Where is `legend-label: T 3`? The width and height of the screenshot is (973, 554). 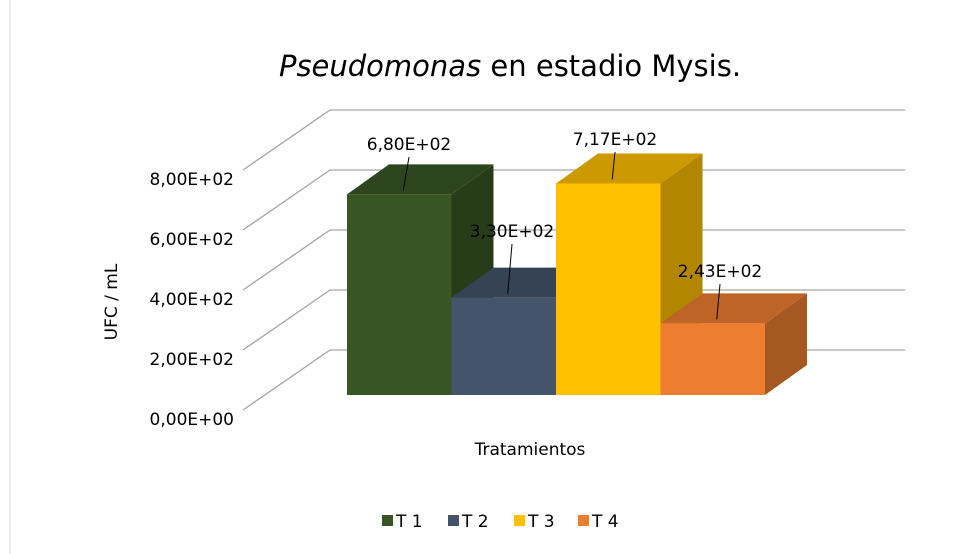
legend-label: T 3 is located at coordinates (541, 522).